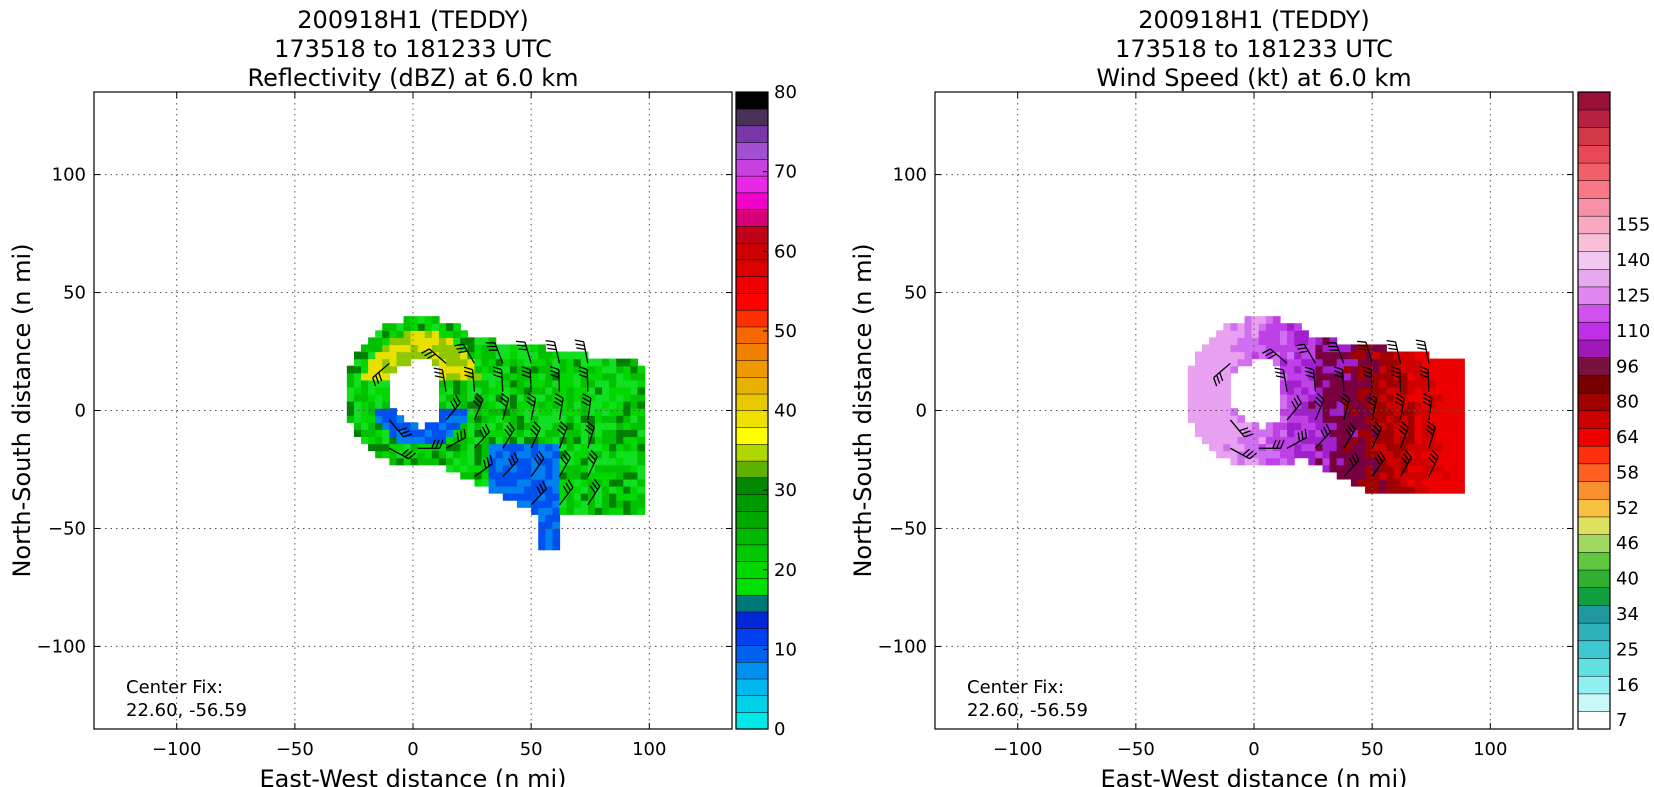 This screenshot has height=787, width=1654. I want to click on colorbar-tick-label: 70, so click(785, 172).